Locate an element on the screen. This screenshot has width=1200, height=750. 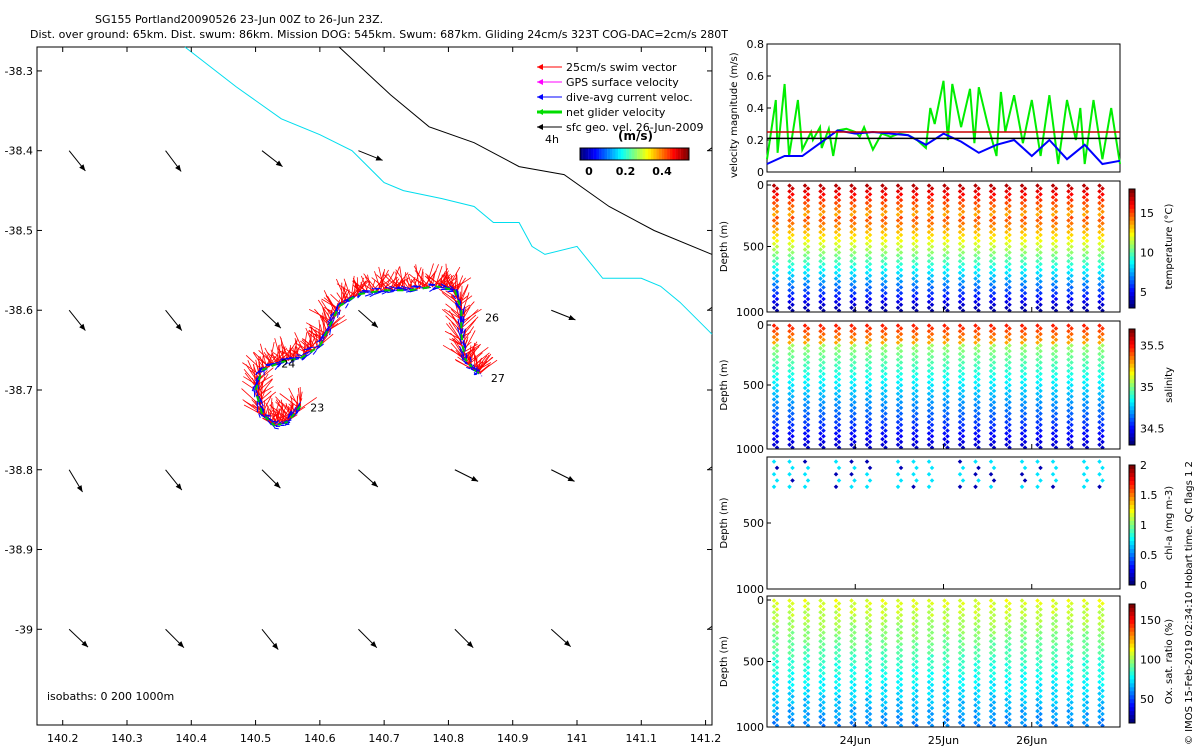
dive-avg-current-vector is located at coordinates (372, 295).